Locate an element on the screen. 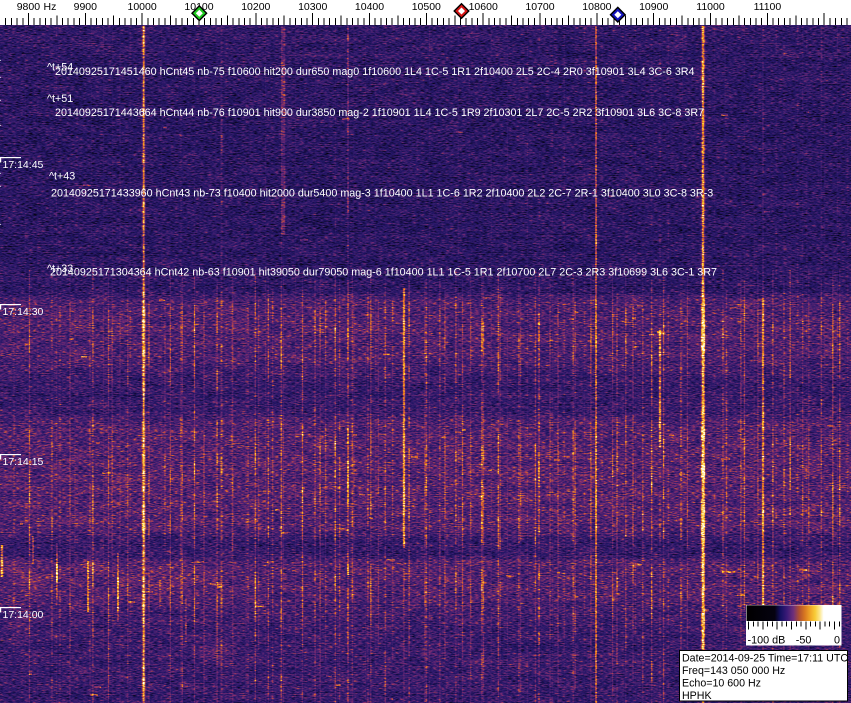 The image size is (851, 703). svg-text: ^t+43 is located at coordinates (62, 177).